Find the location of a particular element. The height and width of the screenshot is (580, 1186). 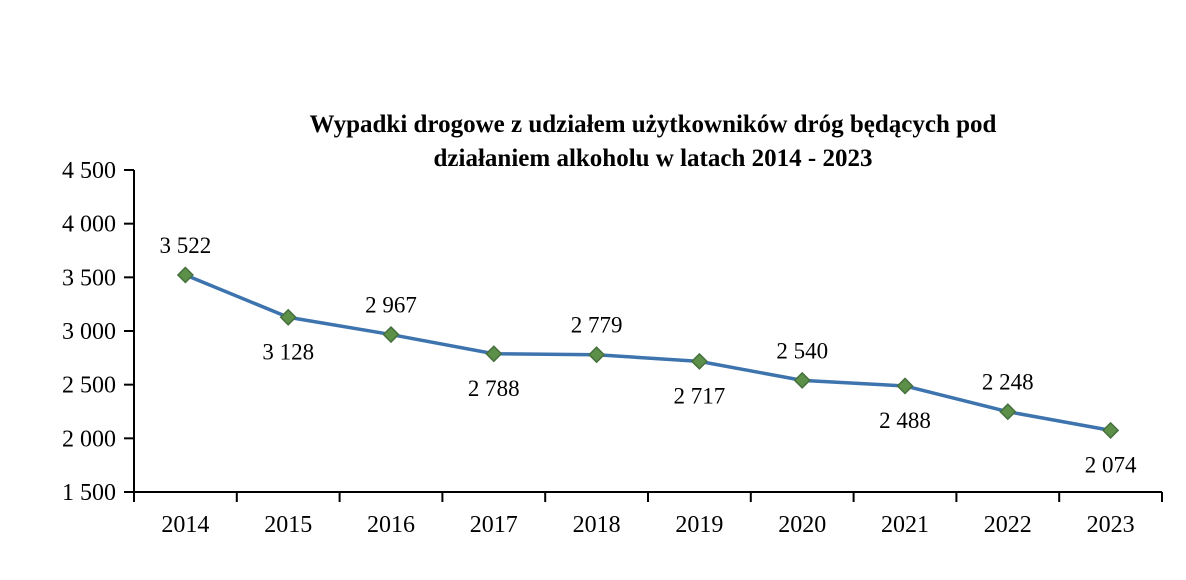

x-tick-label: 2020 is located at coordinates (802, 525).